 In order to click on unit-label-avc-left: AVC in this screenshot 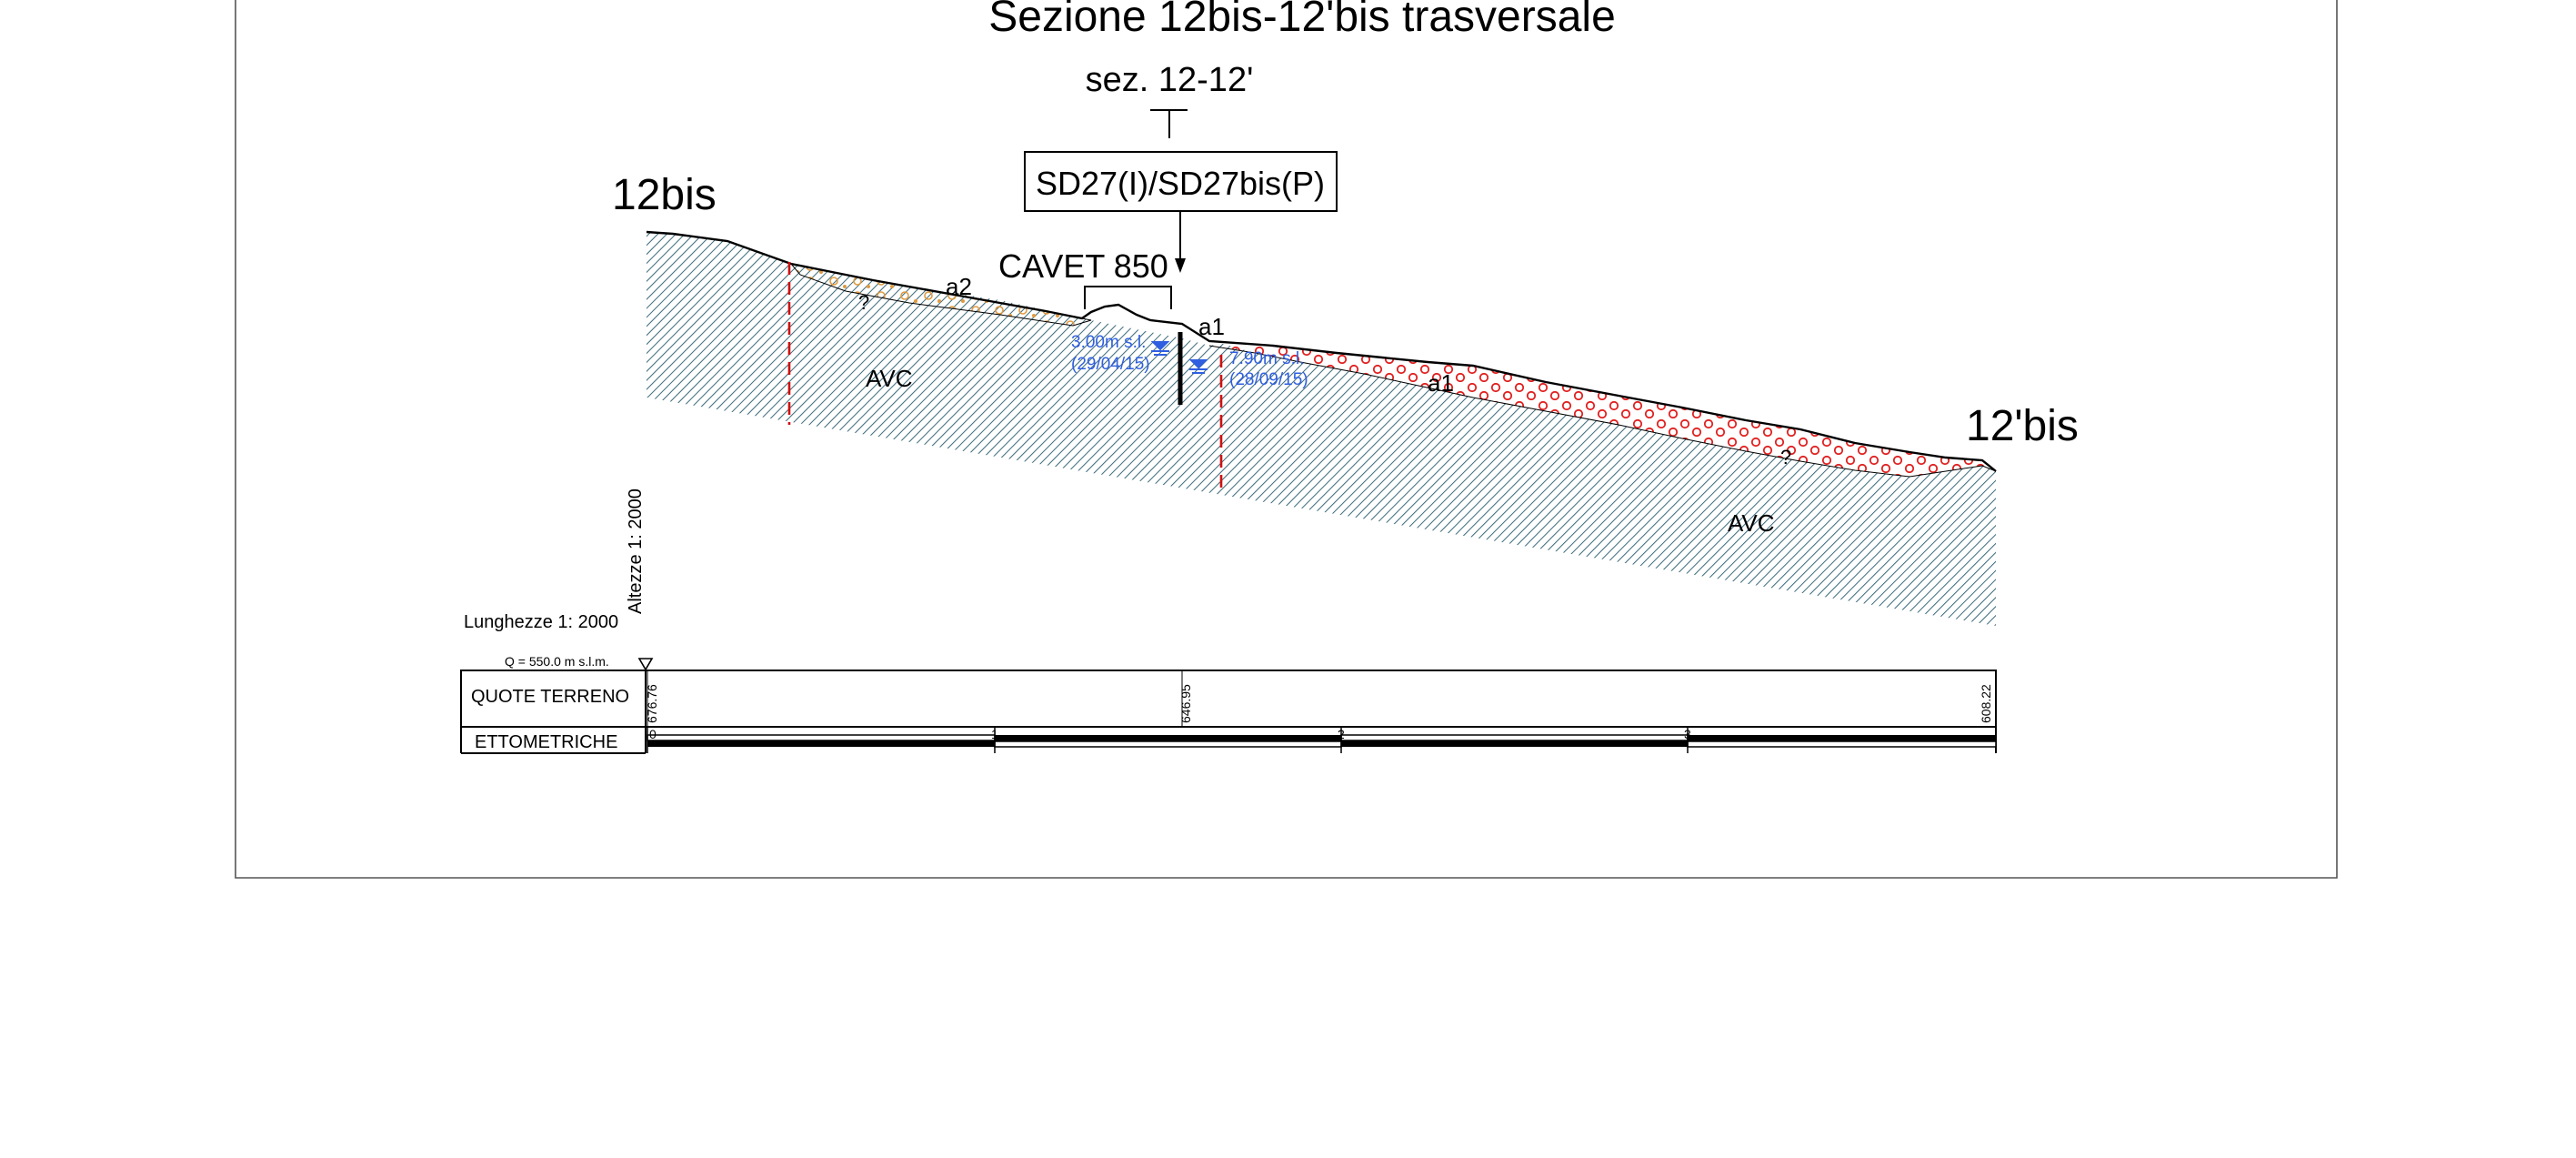, I will do `click(889, 379)`.